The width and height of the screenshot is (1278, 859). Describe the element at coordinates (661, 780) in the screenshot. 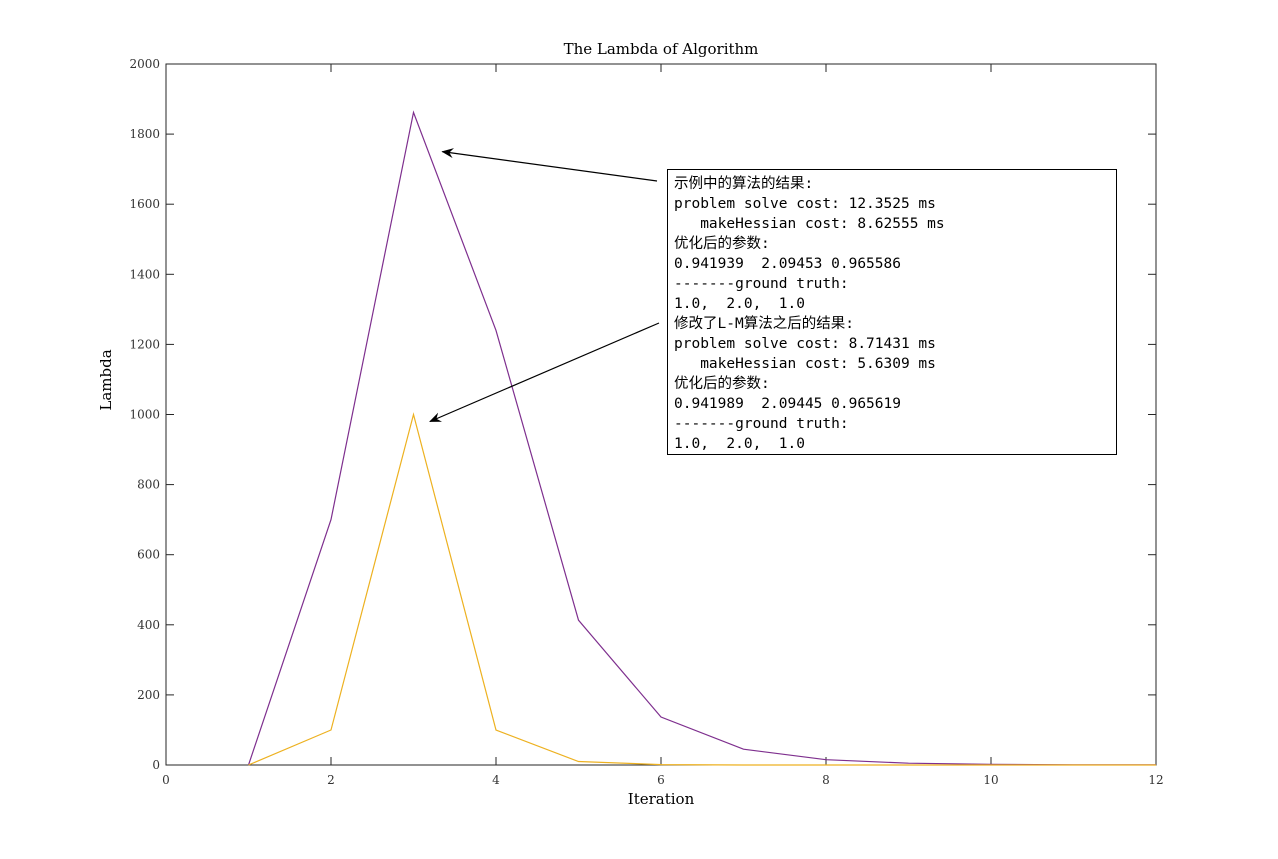

I see `x-tick-label: 6` at that location.